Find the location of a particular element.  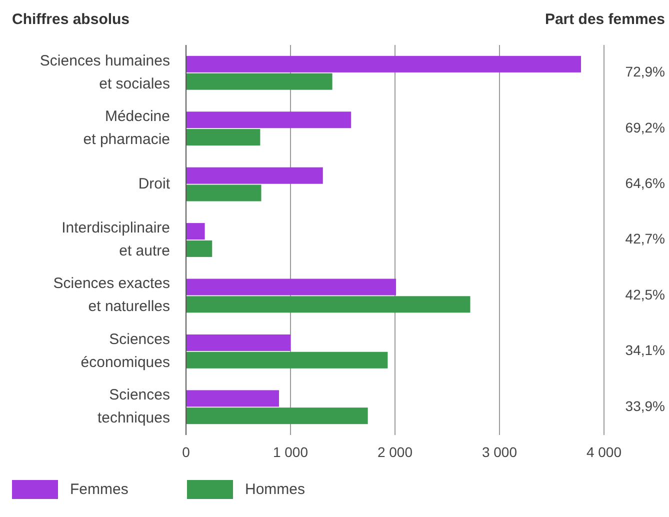

text: 69,2% is located at coordinates (645, 127).